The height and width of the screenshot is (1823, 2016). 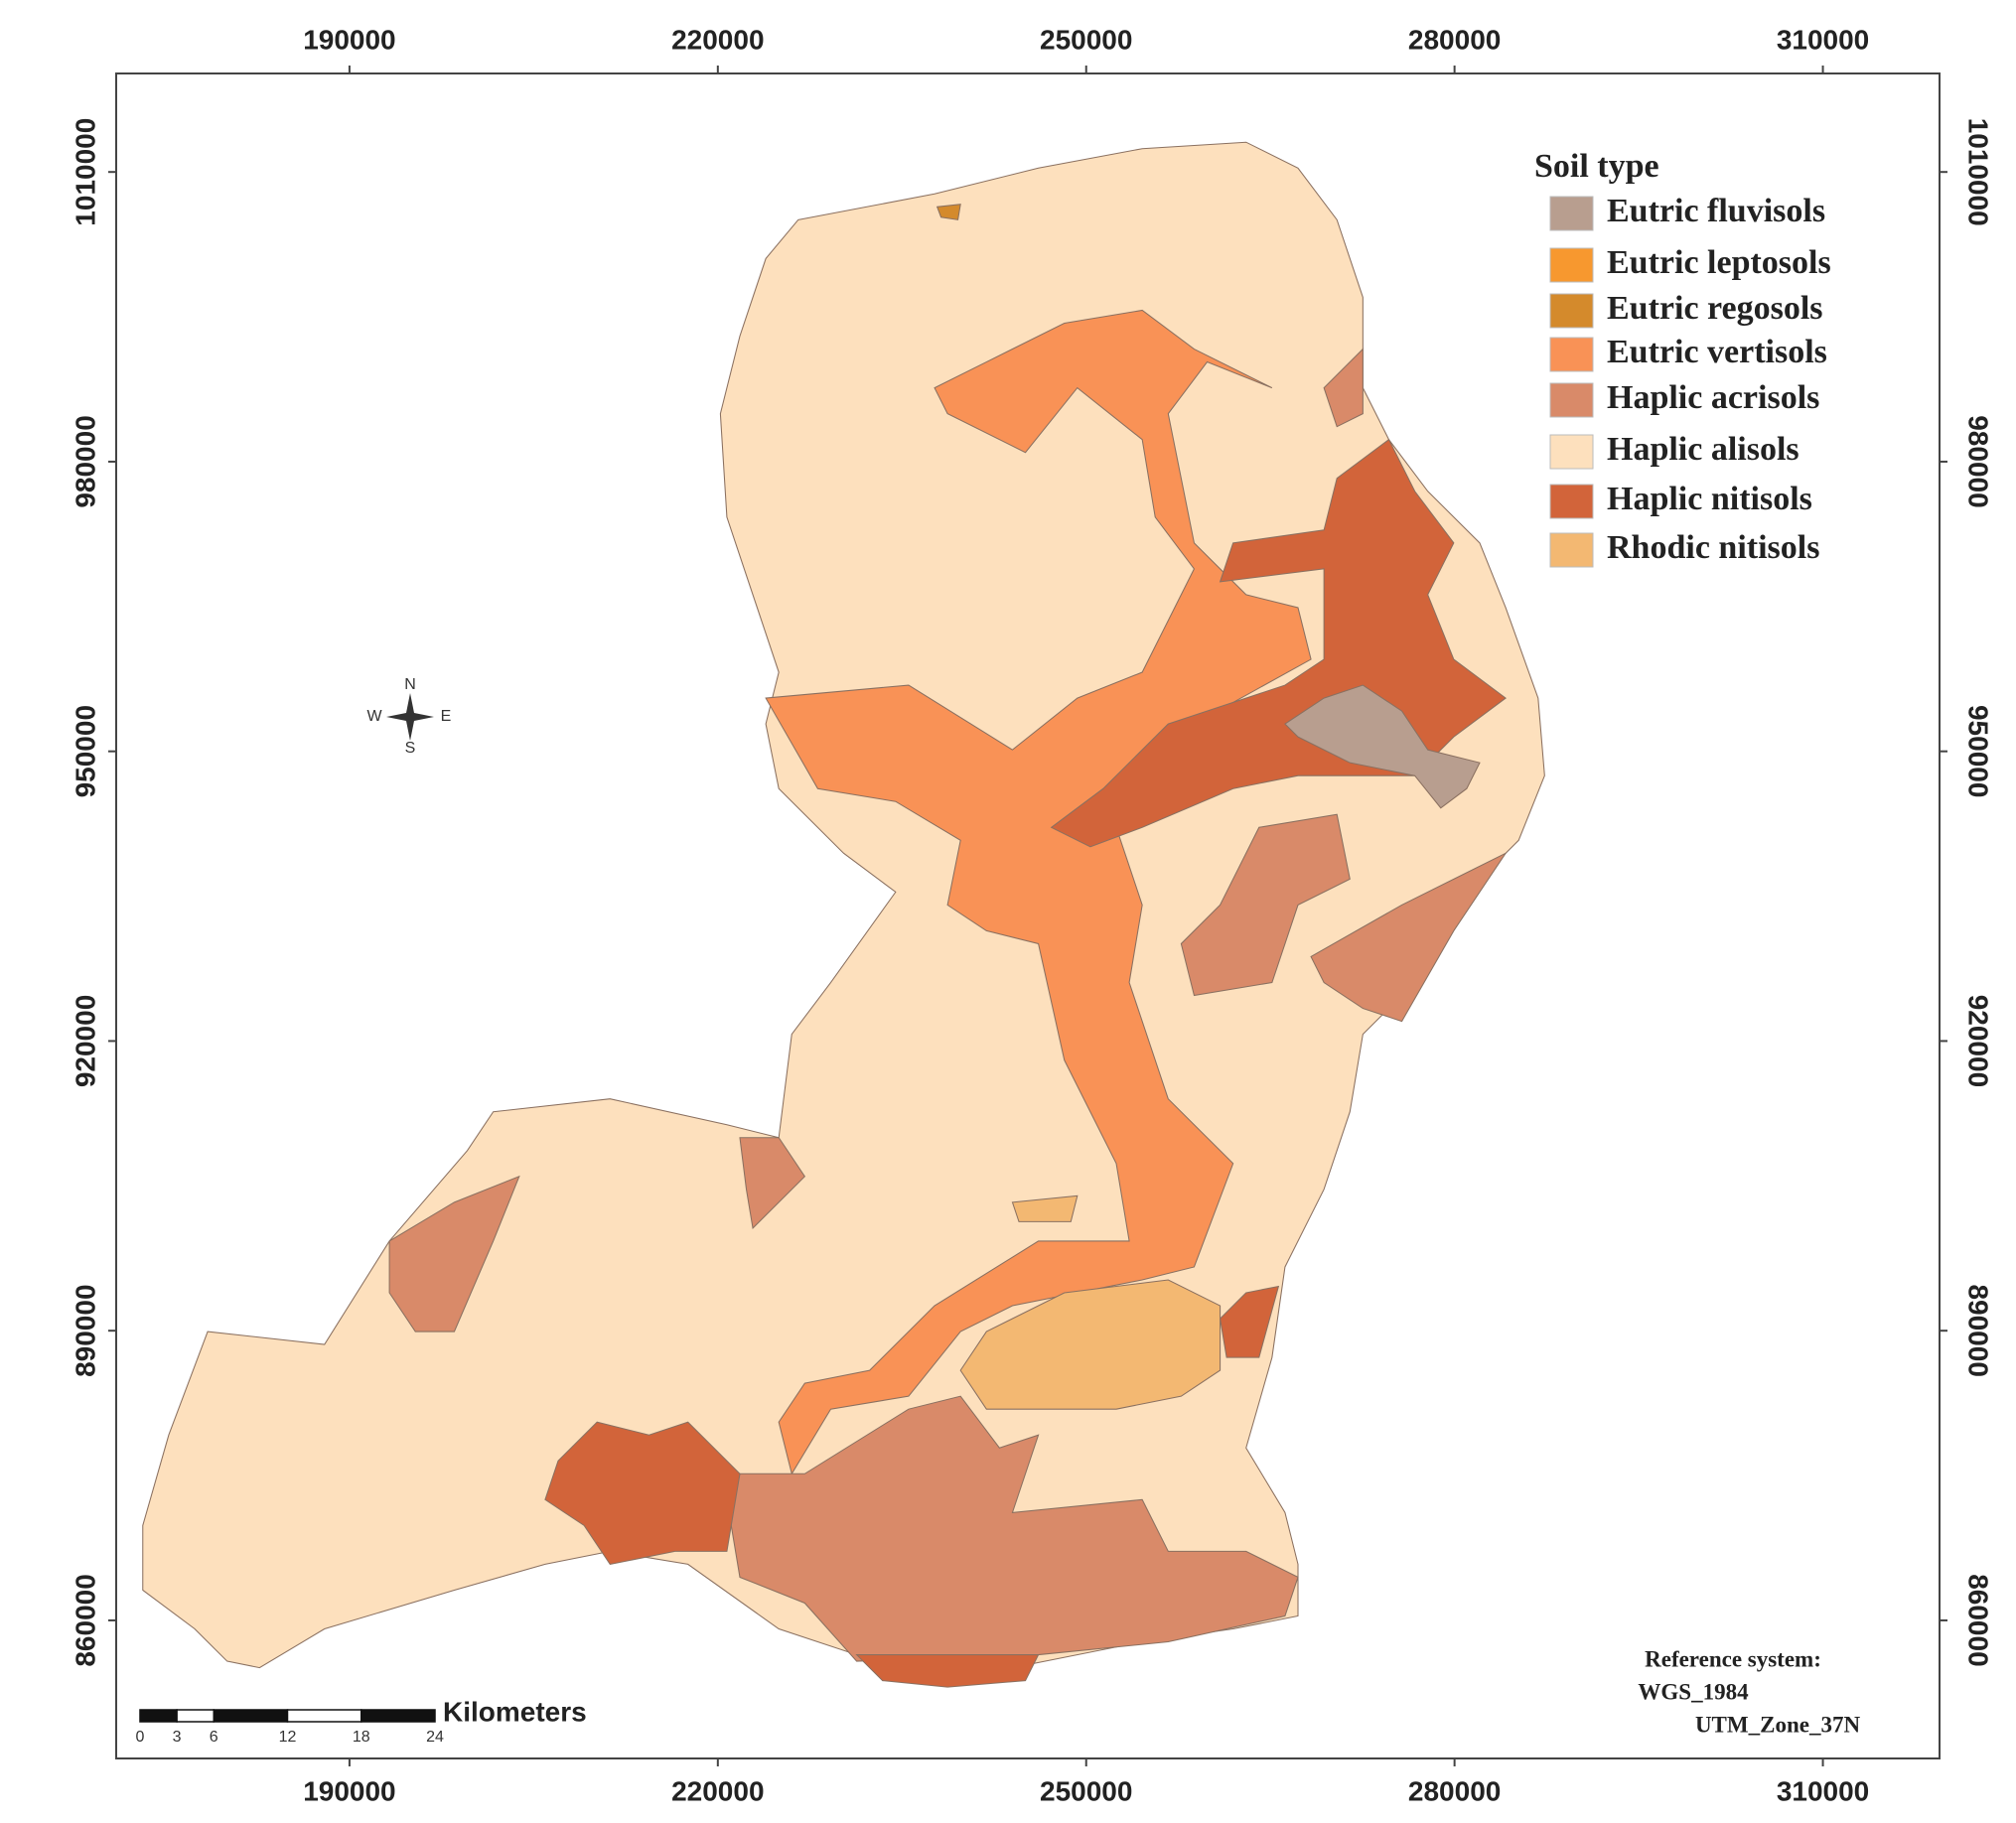 I want to click on legend-label: Haplic alisols, so click(x=1703, y=450).